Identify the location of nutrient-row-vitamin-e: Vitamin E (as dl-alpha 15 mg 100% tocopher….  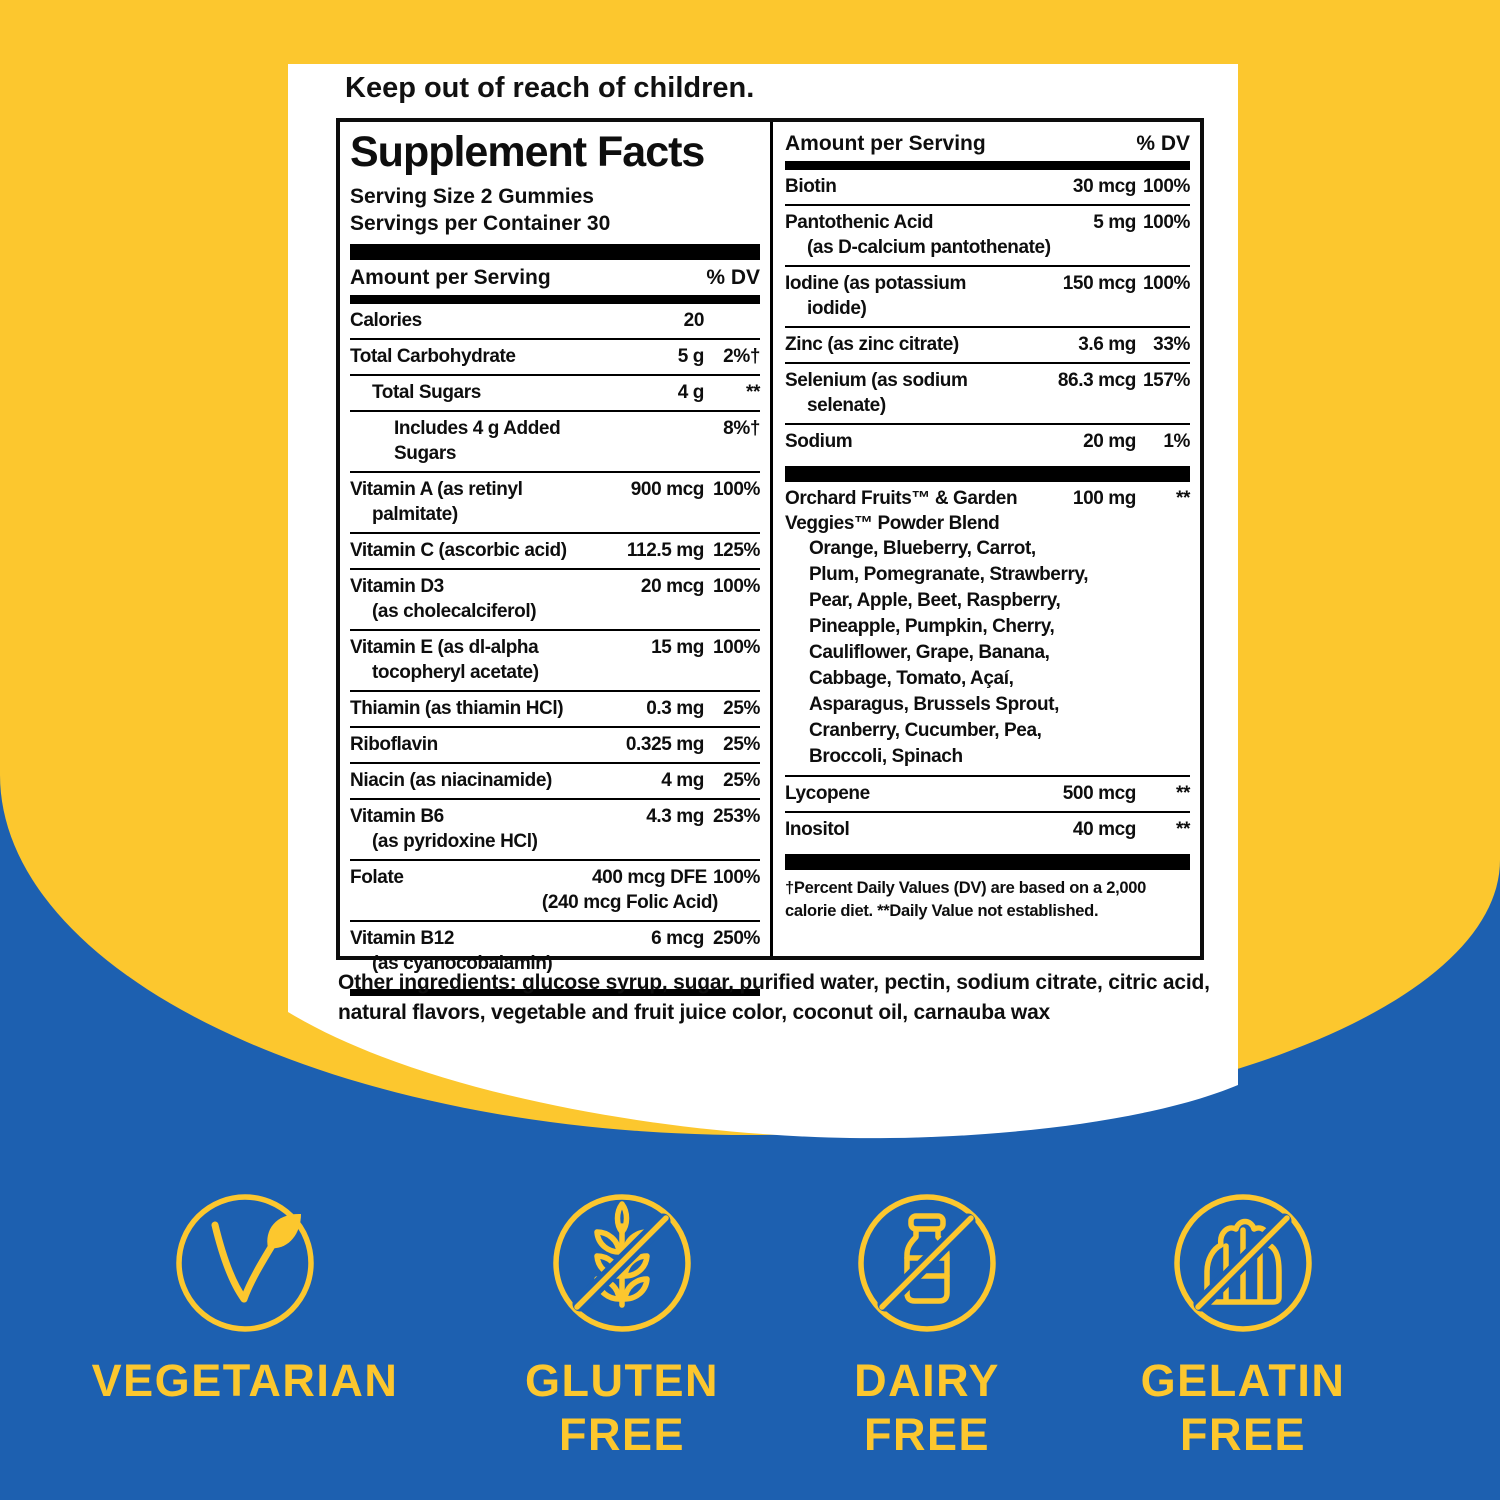
(555, 659).